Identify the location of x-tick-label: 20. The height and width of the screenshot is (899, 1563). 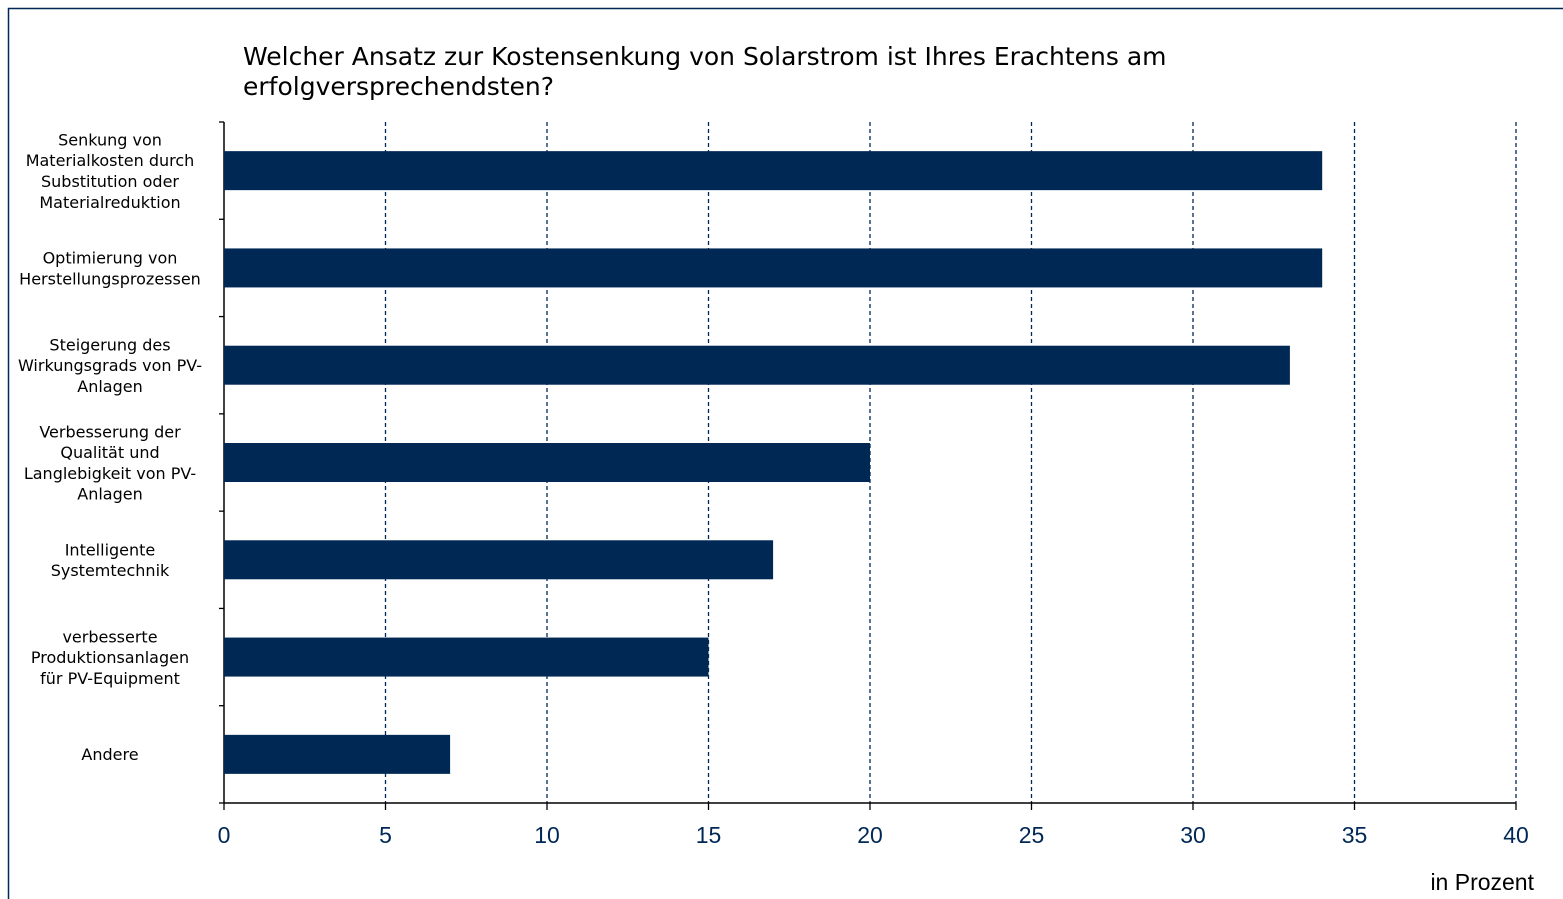
(870, 835).